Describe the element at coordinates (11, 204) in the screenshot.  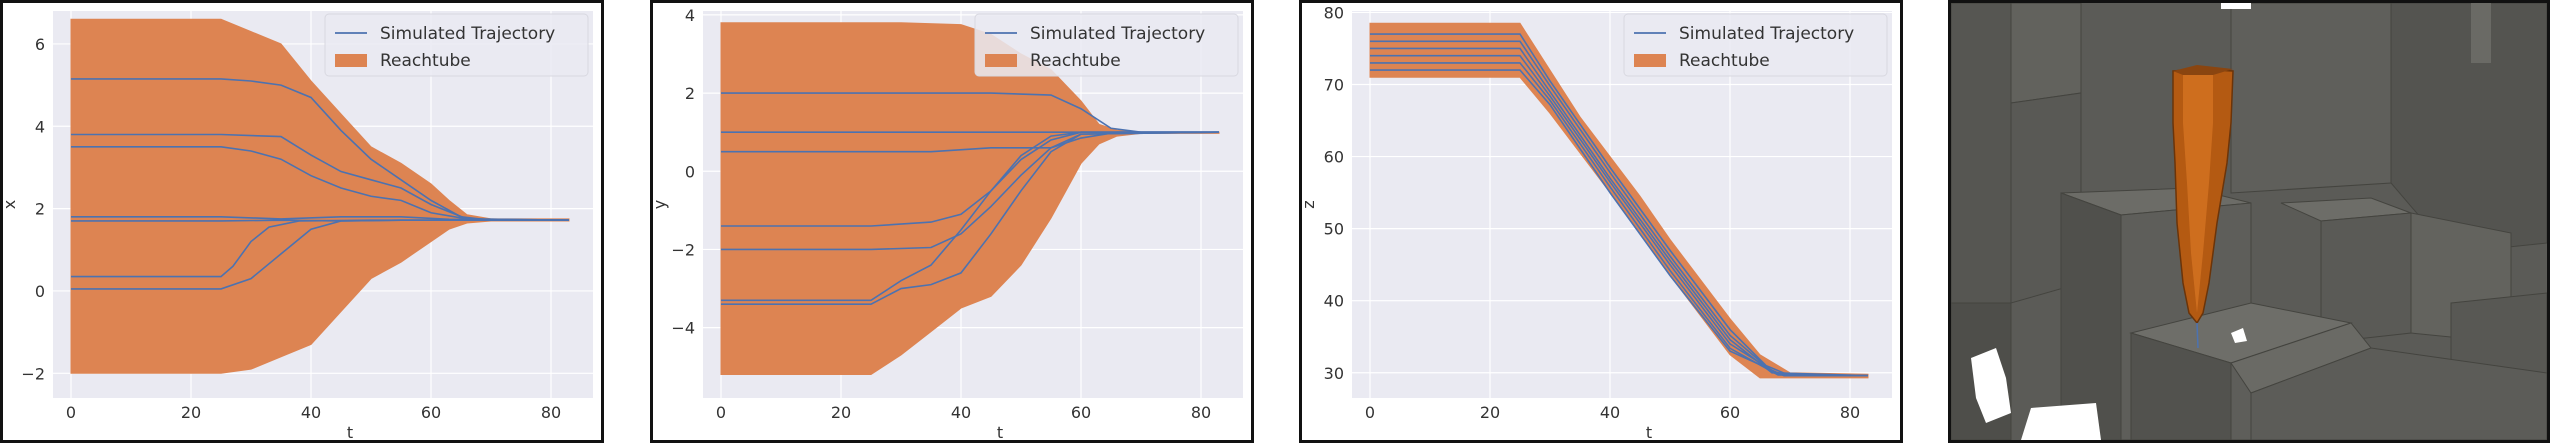
I see `y-axis-label: x` at that location.